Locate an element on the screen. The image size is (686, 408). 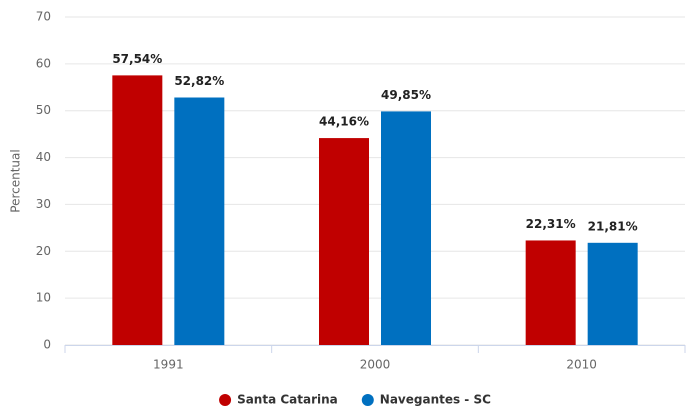
y-tick-label: 20 is located at coordinates (43, 251).